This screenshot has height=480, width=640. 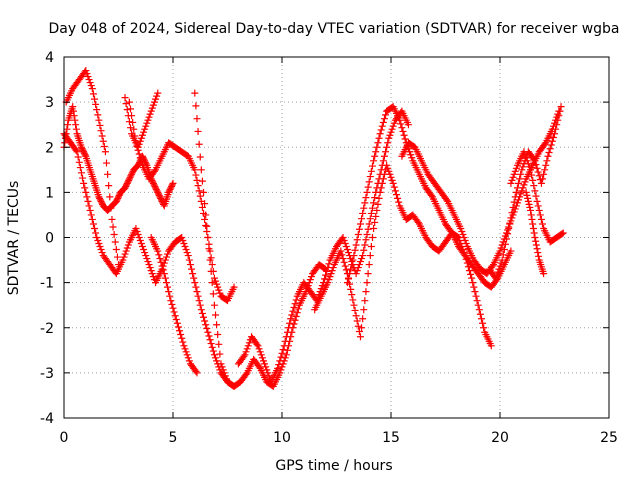 What do you see at coordinates (391, 438) in the screenshot?
I see `x-tick-label: 15` at bounding box center [391, 438].